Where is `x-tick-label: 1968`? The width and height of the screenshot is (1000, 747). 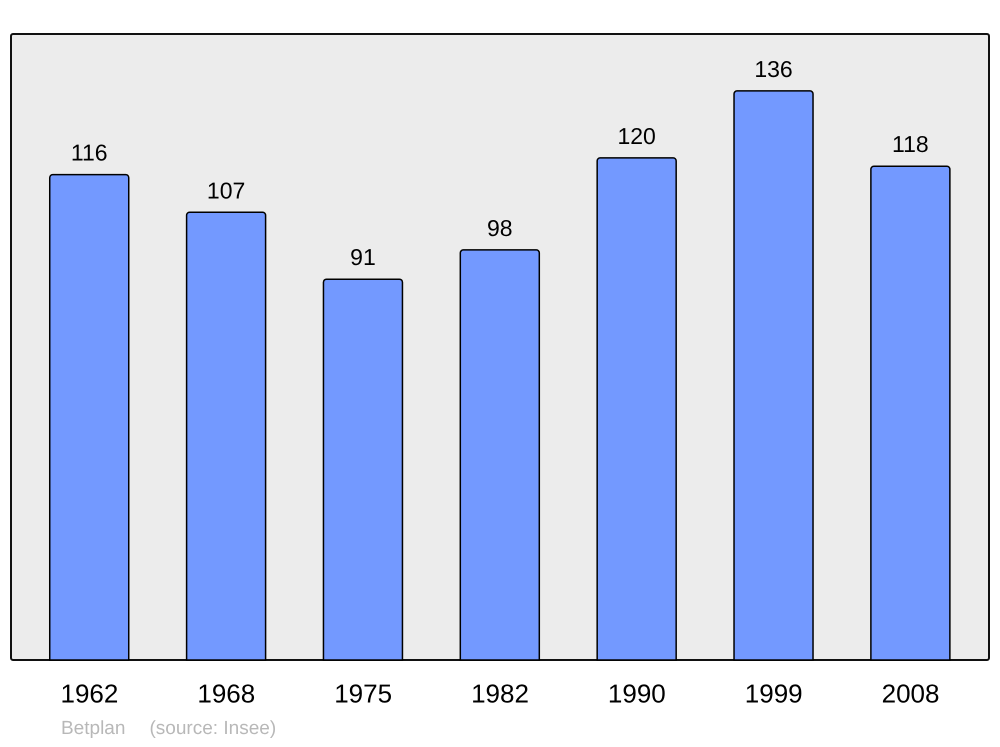
x-tick-label: 1968 is located at coordinates (226, 693).